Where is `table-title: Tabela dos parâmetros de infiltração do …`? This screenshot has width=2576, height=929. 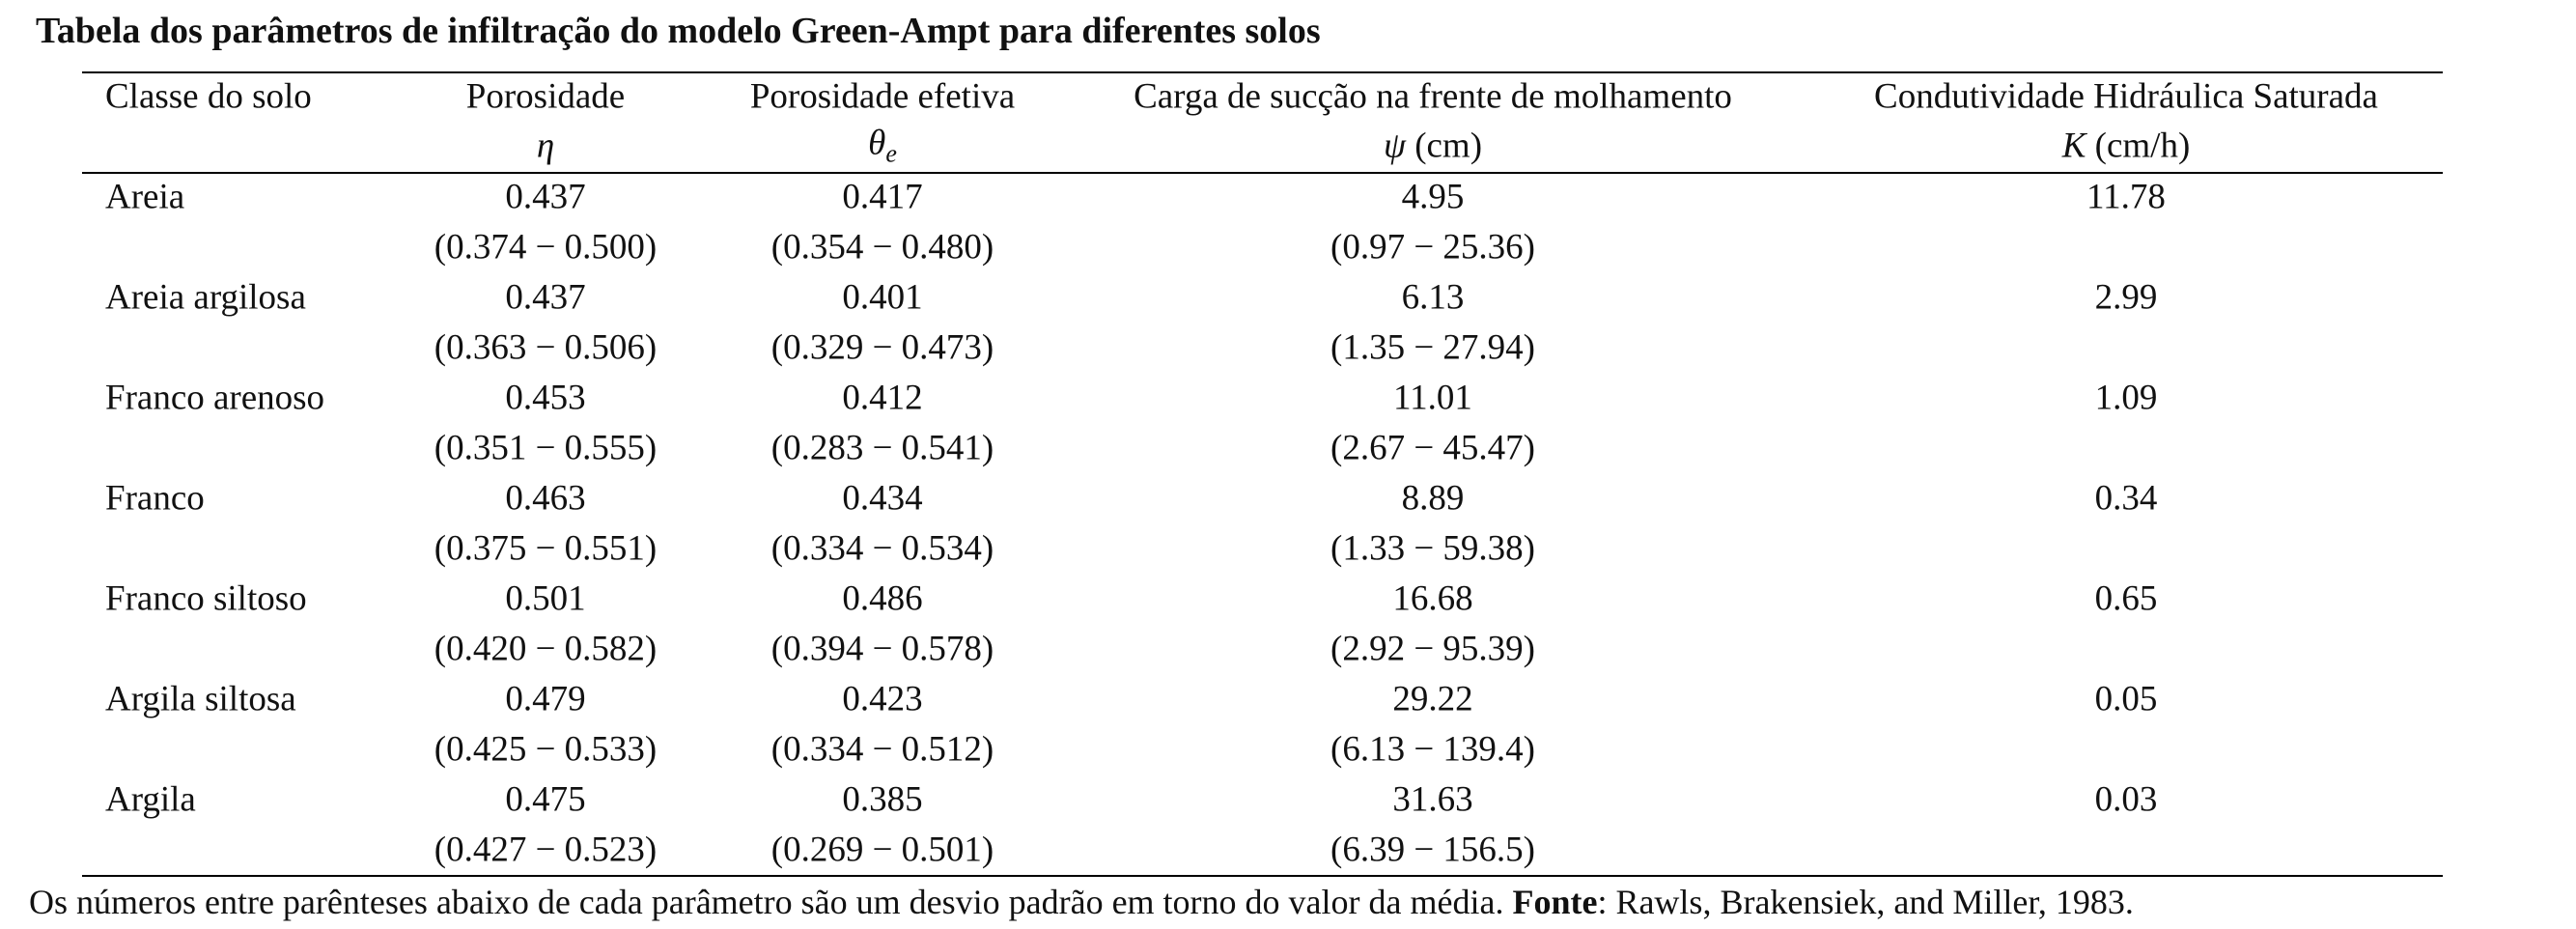 table-title: Tabela dos parâmetros de infiltração do … is located at coordinates (679, 31).